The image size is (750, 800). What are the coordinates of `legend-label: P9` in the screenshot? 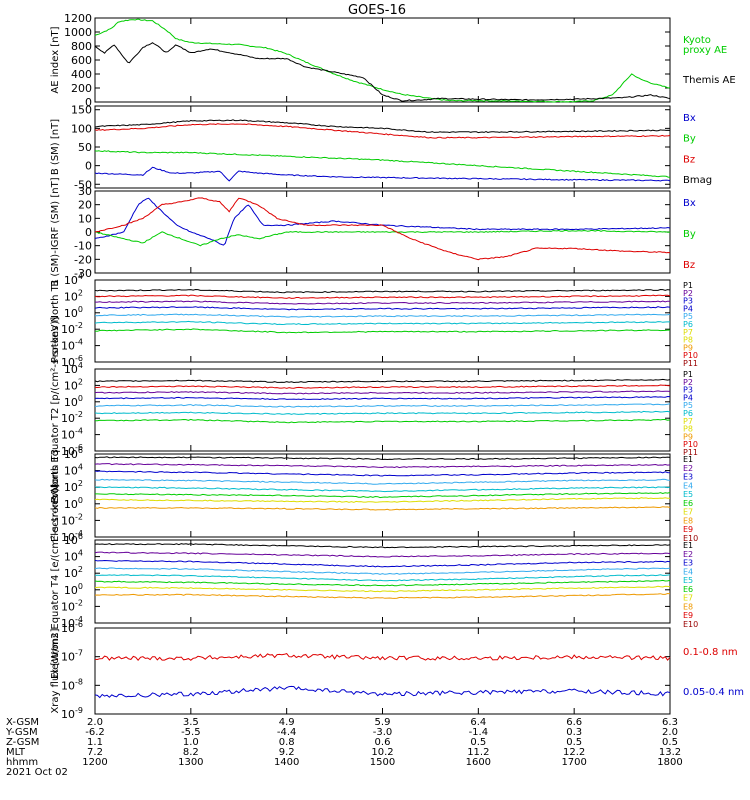 It's located at (688, 347).